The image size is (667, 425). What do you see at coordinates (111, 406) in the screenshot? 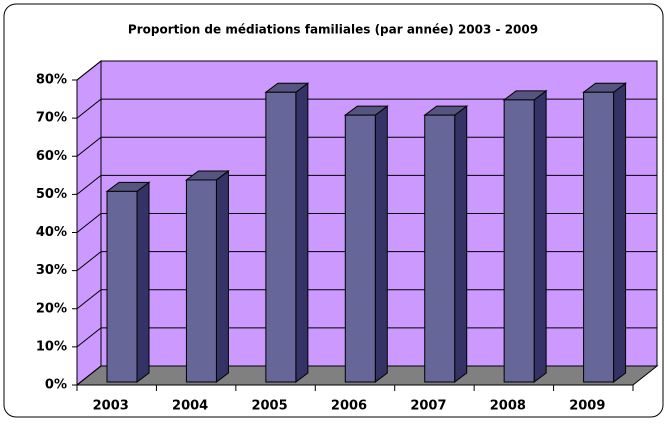
I see `x-tick-label: 2003` at bounding box center [111, 406].